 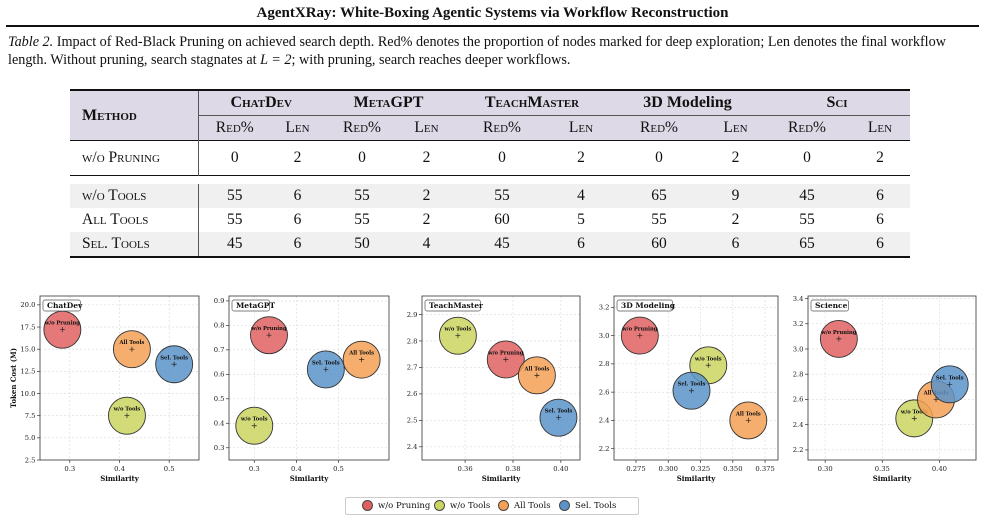 What do you see at coordinates (134, 244) in the screenshot?
I see `row-method: Sel. Tools` at bounding box center [134, 244].